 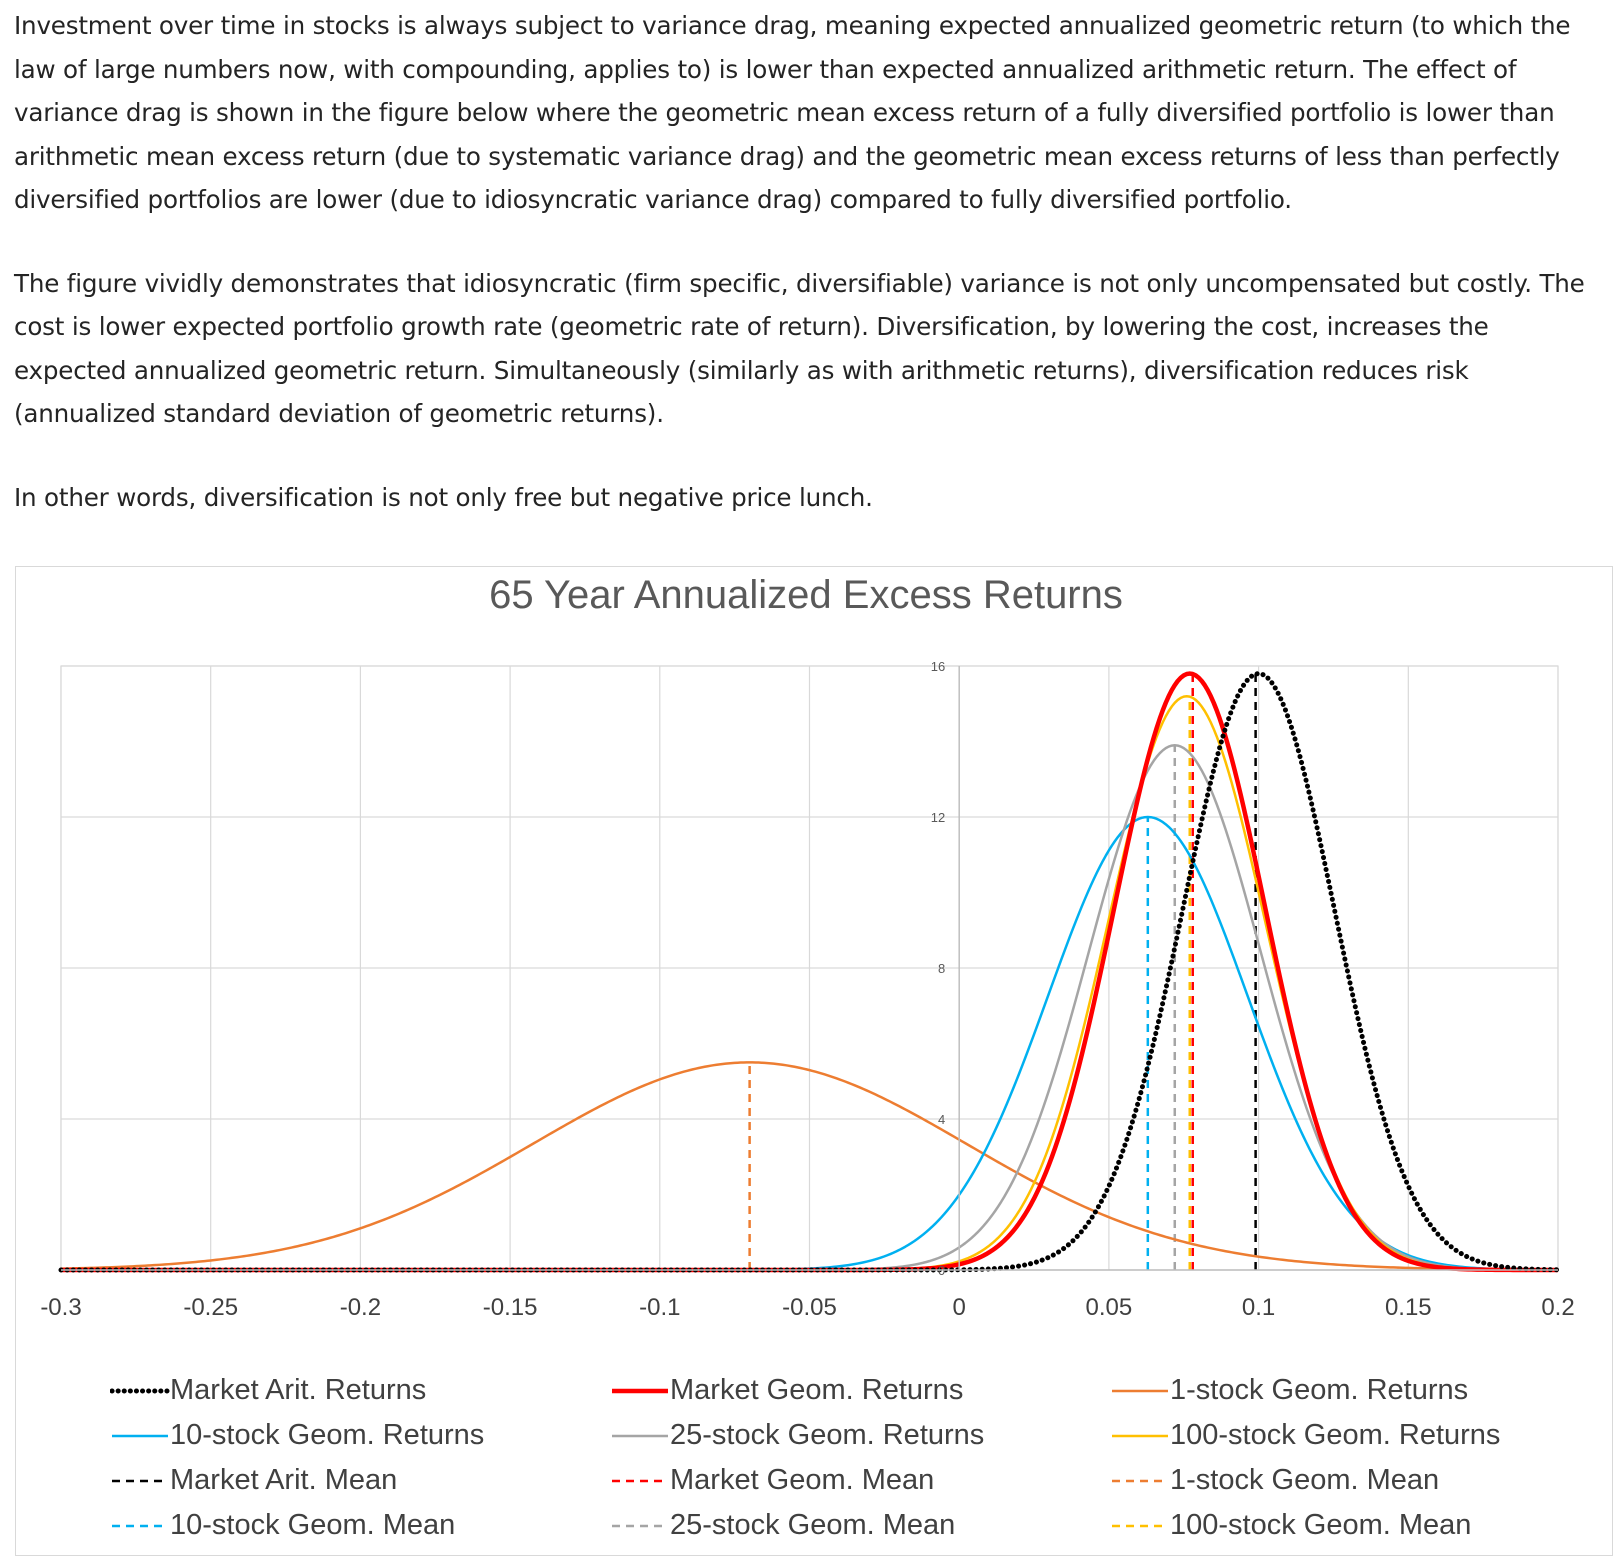 I want to click on x-tick-label: -0.05, so click(x=809, y=1307).